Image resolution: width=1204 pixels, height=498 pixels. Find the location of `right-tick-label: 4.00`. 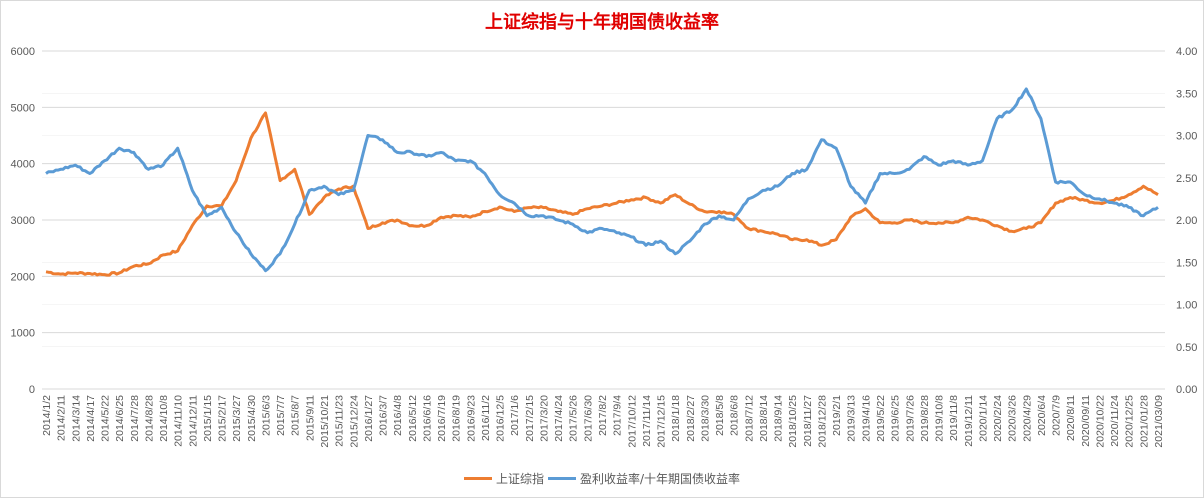

right-tick-label: 4.00 is located at coordinates (1186, 52).